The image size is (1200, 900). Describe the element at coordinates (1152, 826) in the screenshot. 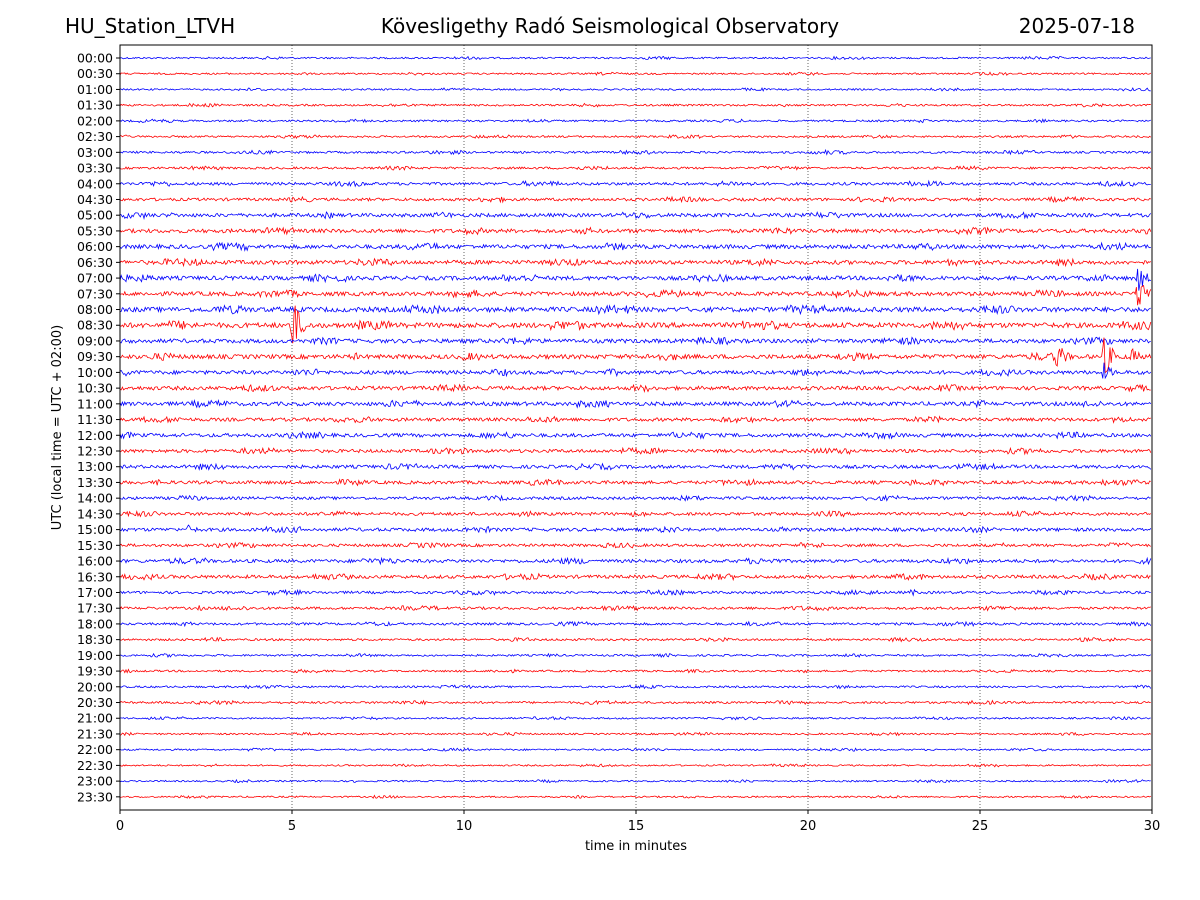

I see `x-tick-label: 30` at that location.